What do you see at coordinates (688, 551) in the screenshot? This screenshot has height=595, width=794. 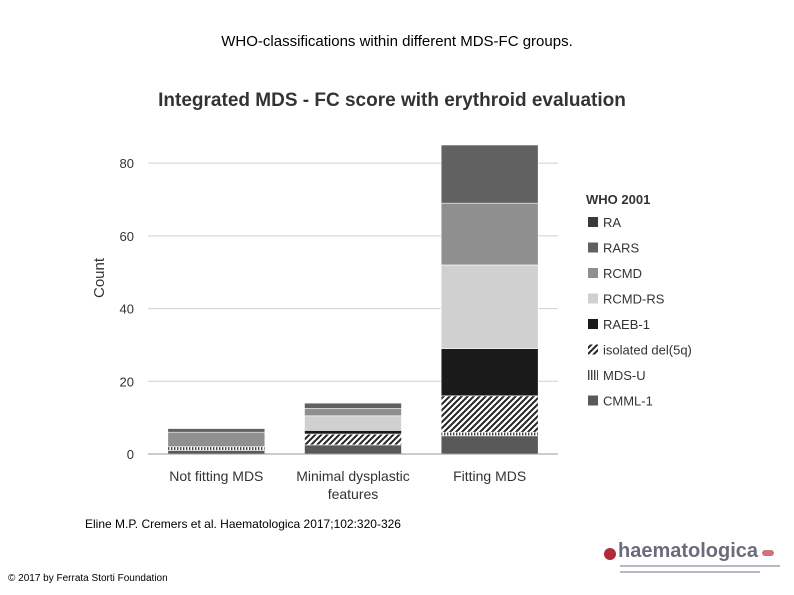 I see `logo-text: haematologica` at bounding box center [688, 551].